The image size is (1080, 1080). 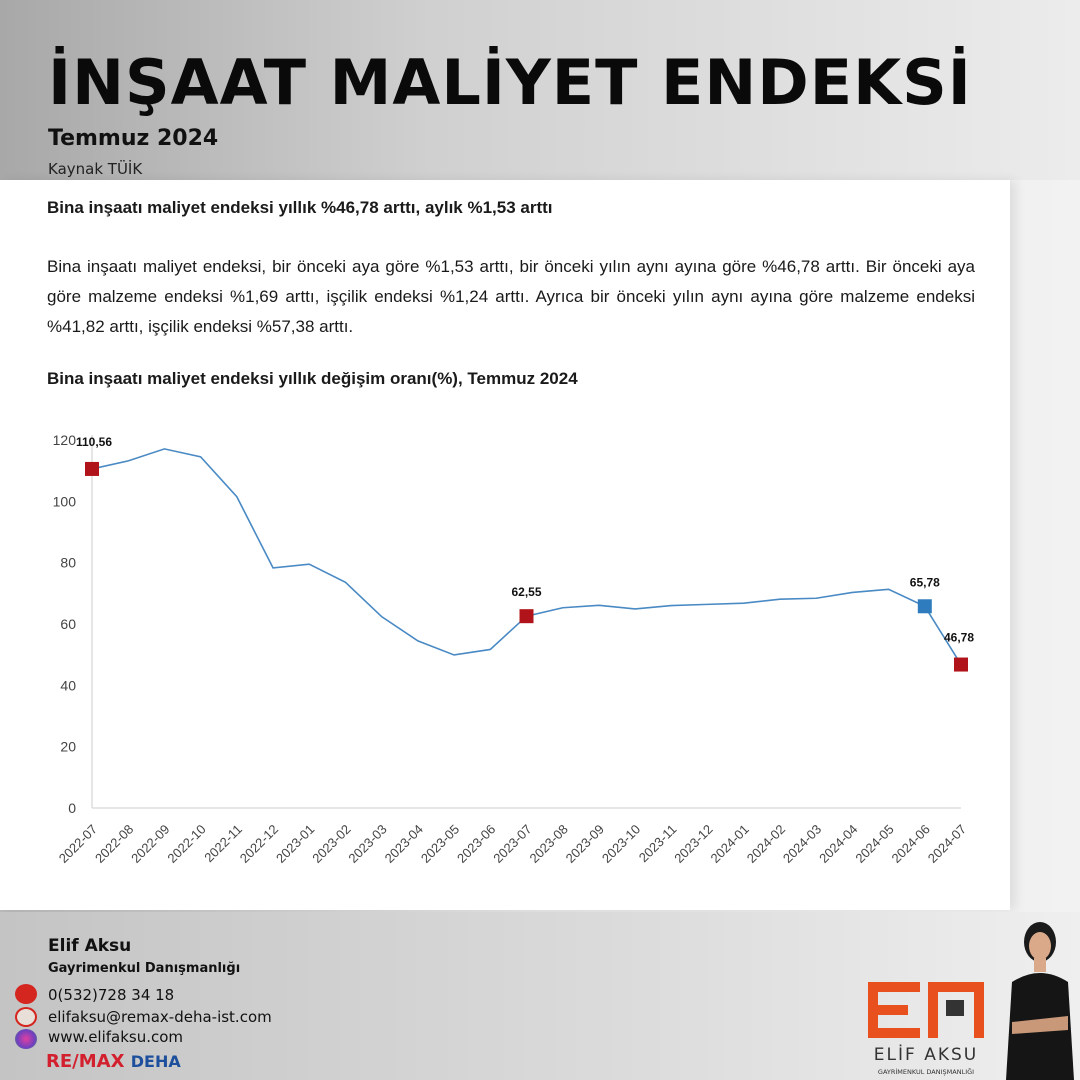 I want to click on elif-aksu-logo: ELİF AKSU GAYRİMENKUL DANIŞMANLIĞI, so click(x=926, y=1029).